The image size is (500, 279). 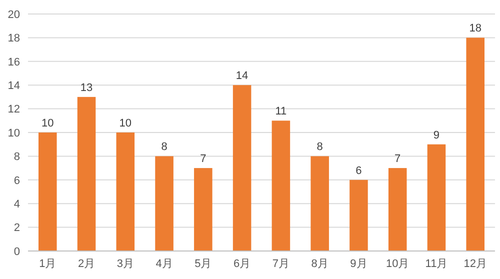 What do you see at coordinates (164, 264) in the screenshot?
I see `x-tick-label: 4月` at bounding box center [164, 264].